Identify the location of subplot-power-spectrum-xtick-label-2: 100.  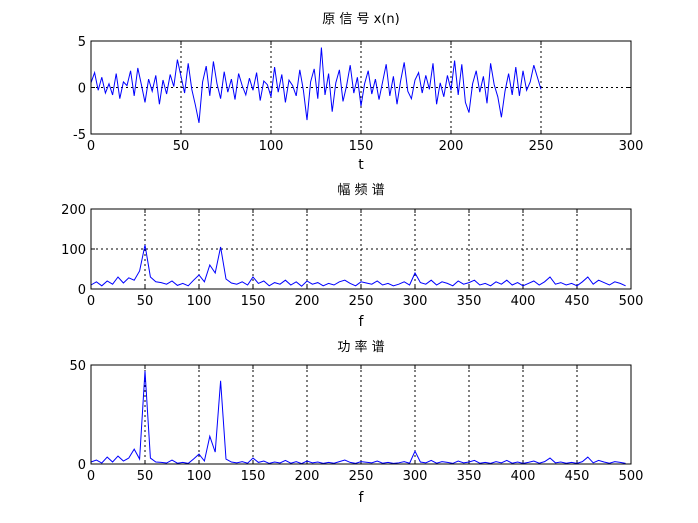
(199, 476).